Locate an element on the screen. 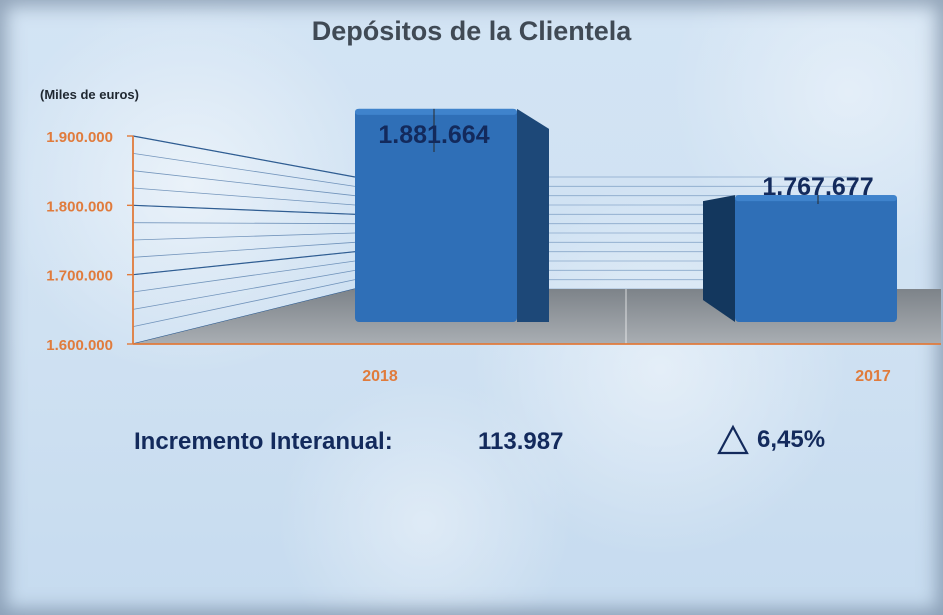 This screenshot has height=615, width=943. y-tick-label: 1.700.000 is located at coordinates (79, 276).